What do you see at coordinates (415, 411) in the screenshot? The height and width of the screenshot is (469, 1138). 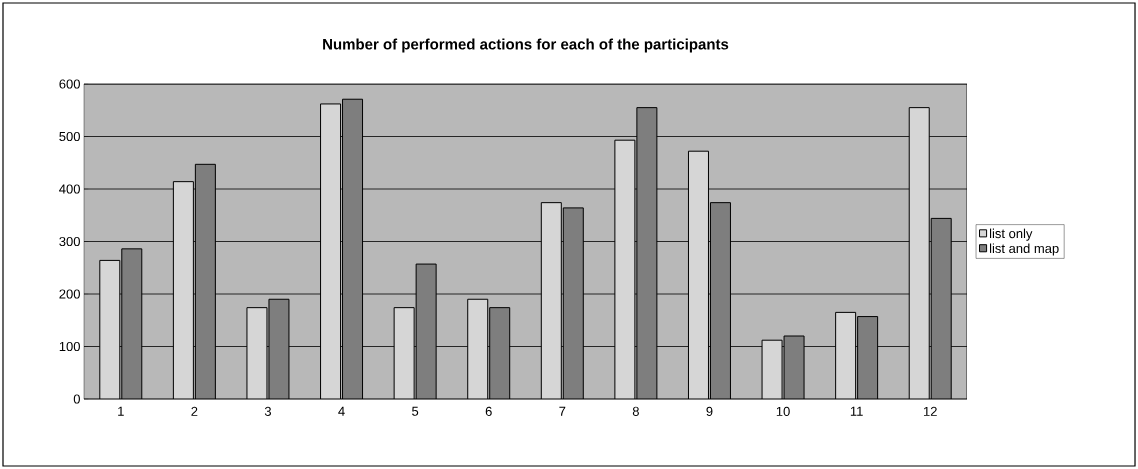 I see `x-tick-label: 5` at bounding box center [415, 411].